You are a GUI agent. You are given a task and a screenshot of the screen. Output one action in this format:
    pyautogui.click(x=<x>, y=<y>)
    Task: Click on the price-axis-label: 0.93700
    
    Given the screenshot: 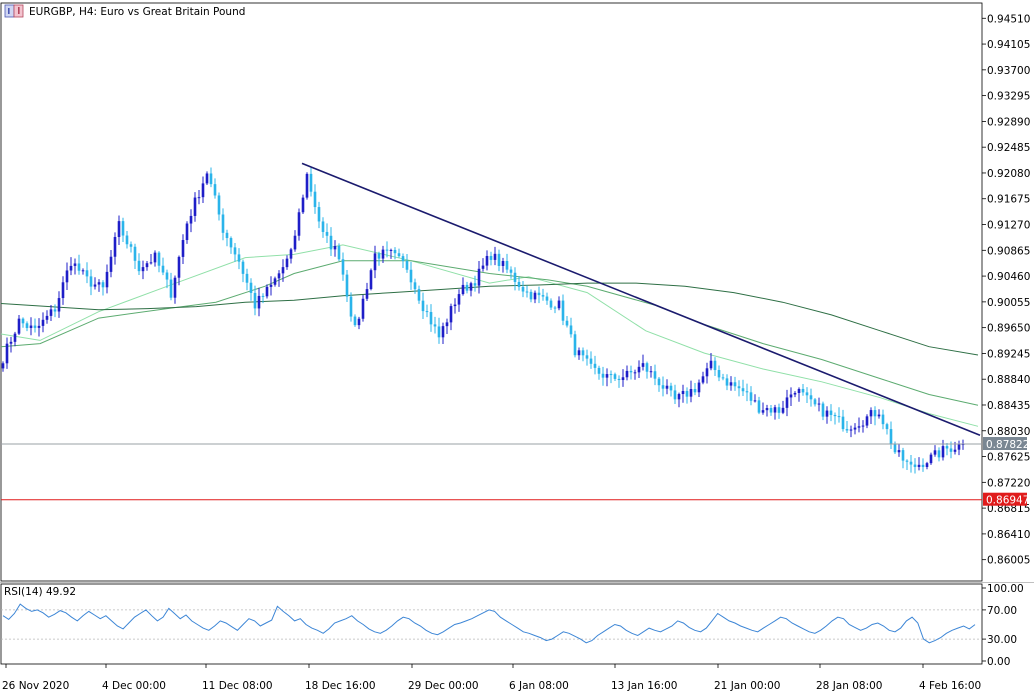 What is the action you would take?
    pyautogui.click(x=1008, y=71)
    